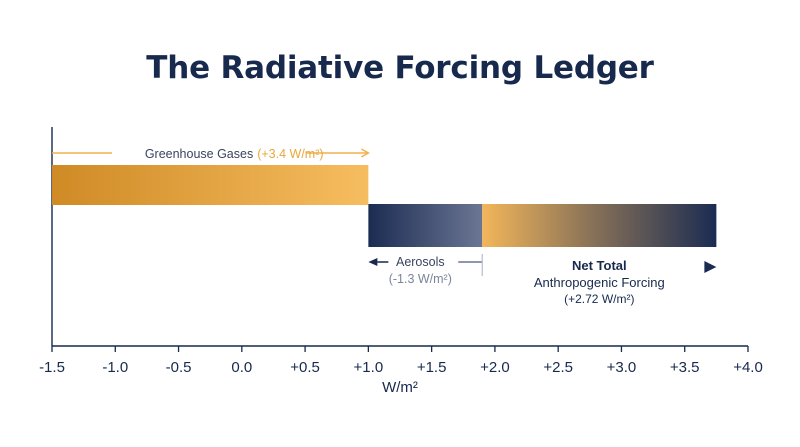 The height and width of the screenshot is (447, 800). I want to click on bar-net-total, so click(599, 225).